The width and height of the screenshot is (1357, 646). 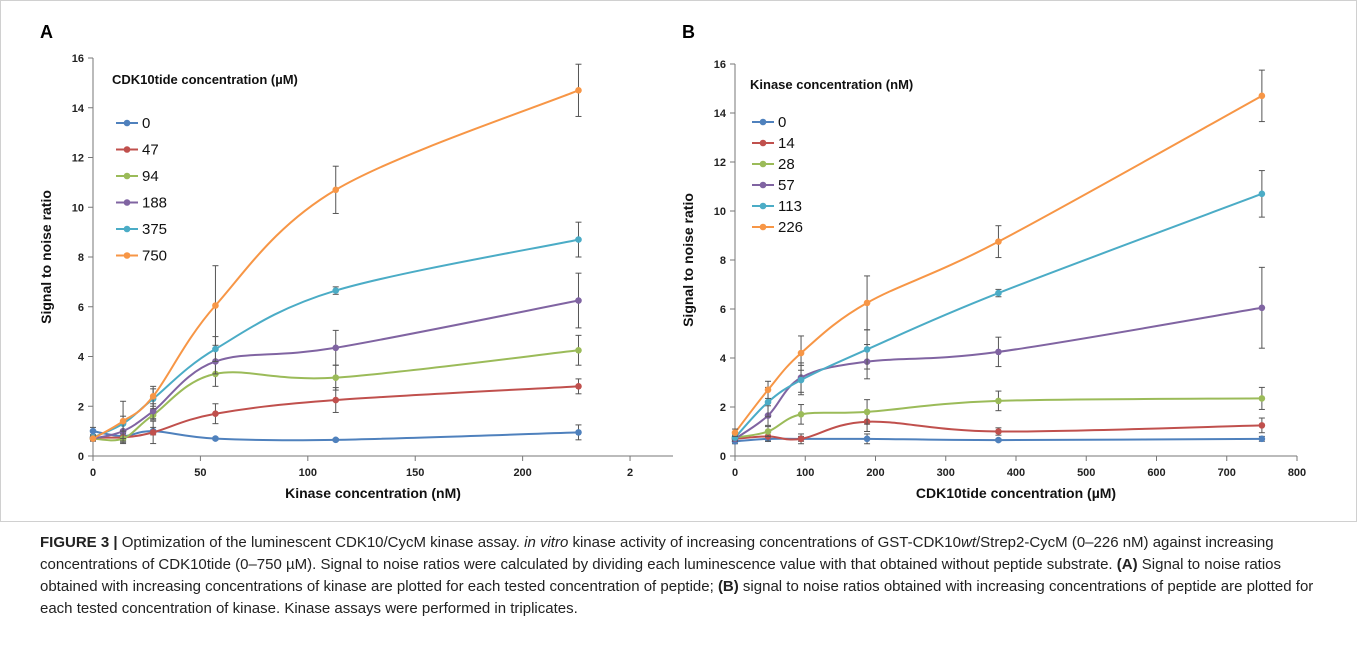 I want to click on panel-a-legend-label: 0, so click(x=146, y=123).